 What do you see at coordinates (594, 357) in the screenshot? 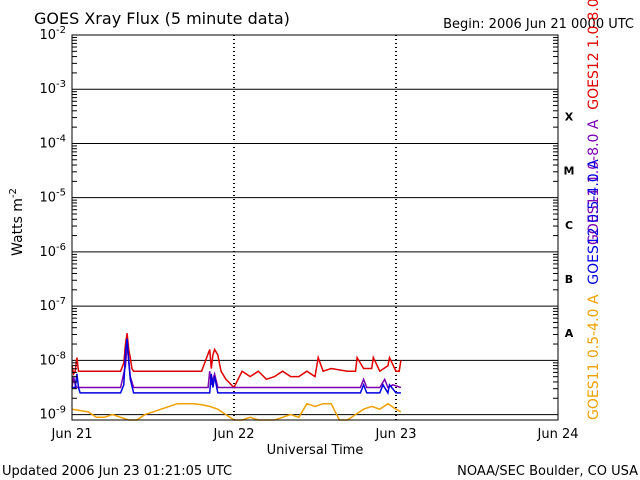
I see `legend-goes11-short: GOES11 0.5-4.0 A` at bounding box center [594, 357].